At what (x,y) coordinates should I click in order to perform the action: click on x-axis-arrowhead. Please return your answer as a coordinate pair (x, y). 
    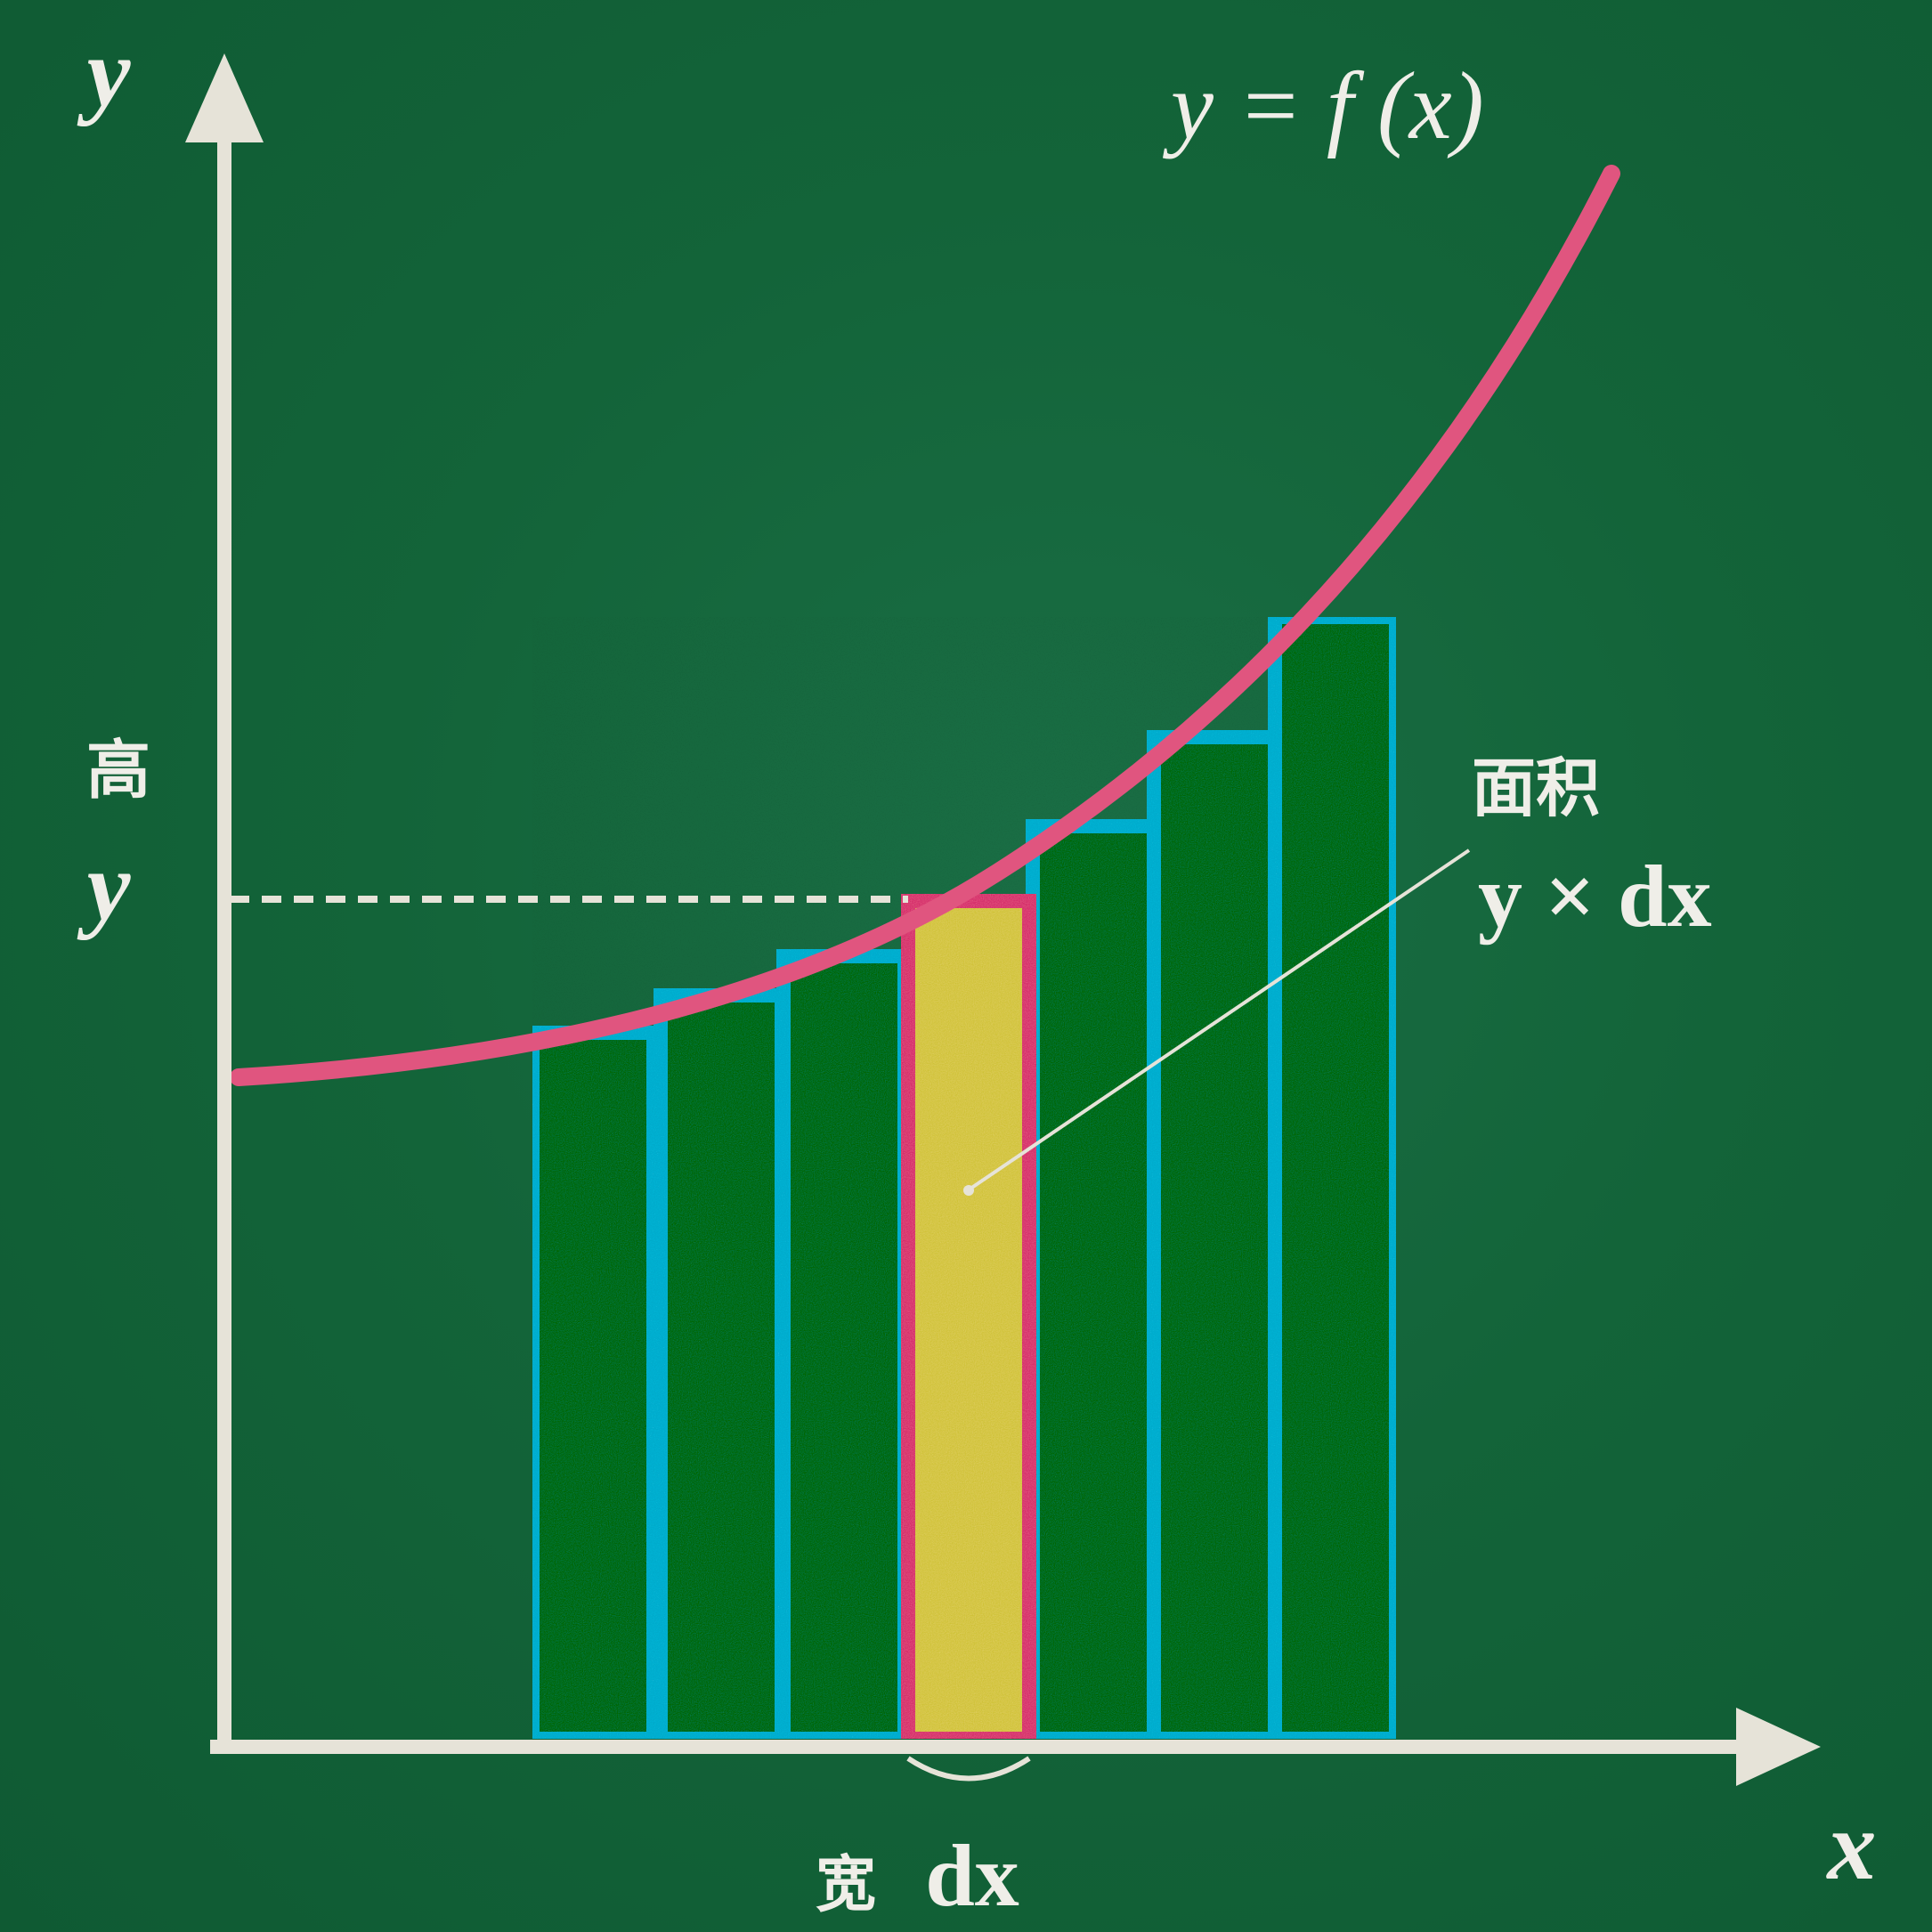
    Looking at the image, I should click on (1779, 1747).